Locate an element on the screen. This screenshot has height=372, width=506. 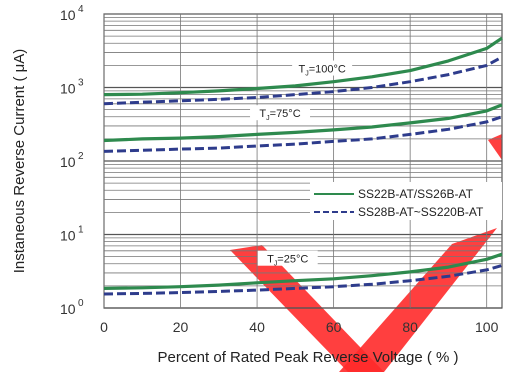
x-tick-label: 20 is located at coordinates (181, 327).